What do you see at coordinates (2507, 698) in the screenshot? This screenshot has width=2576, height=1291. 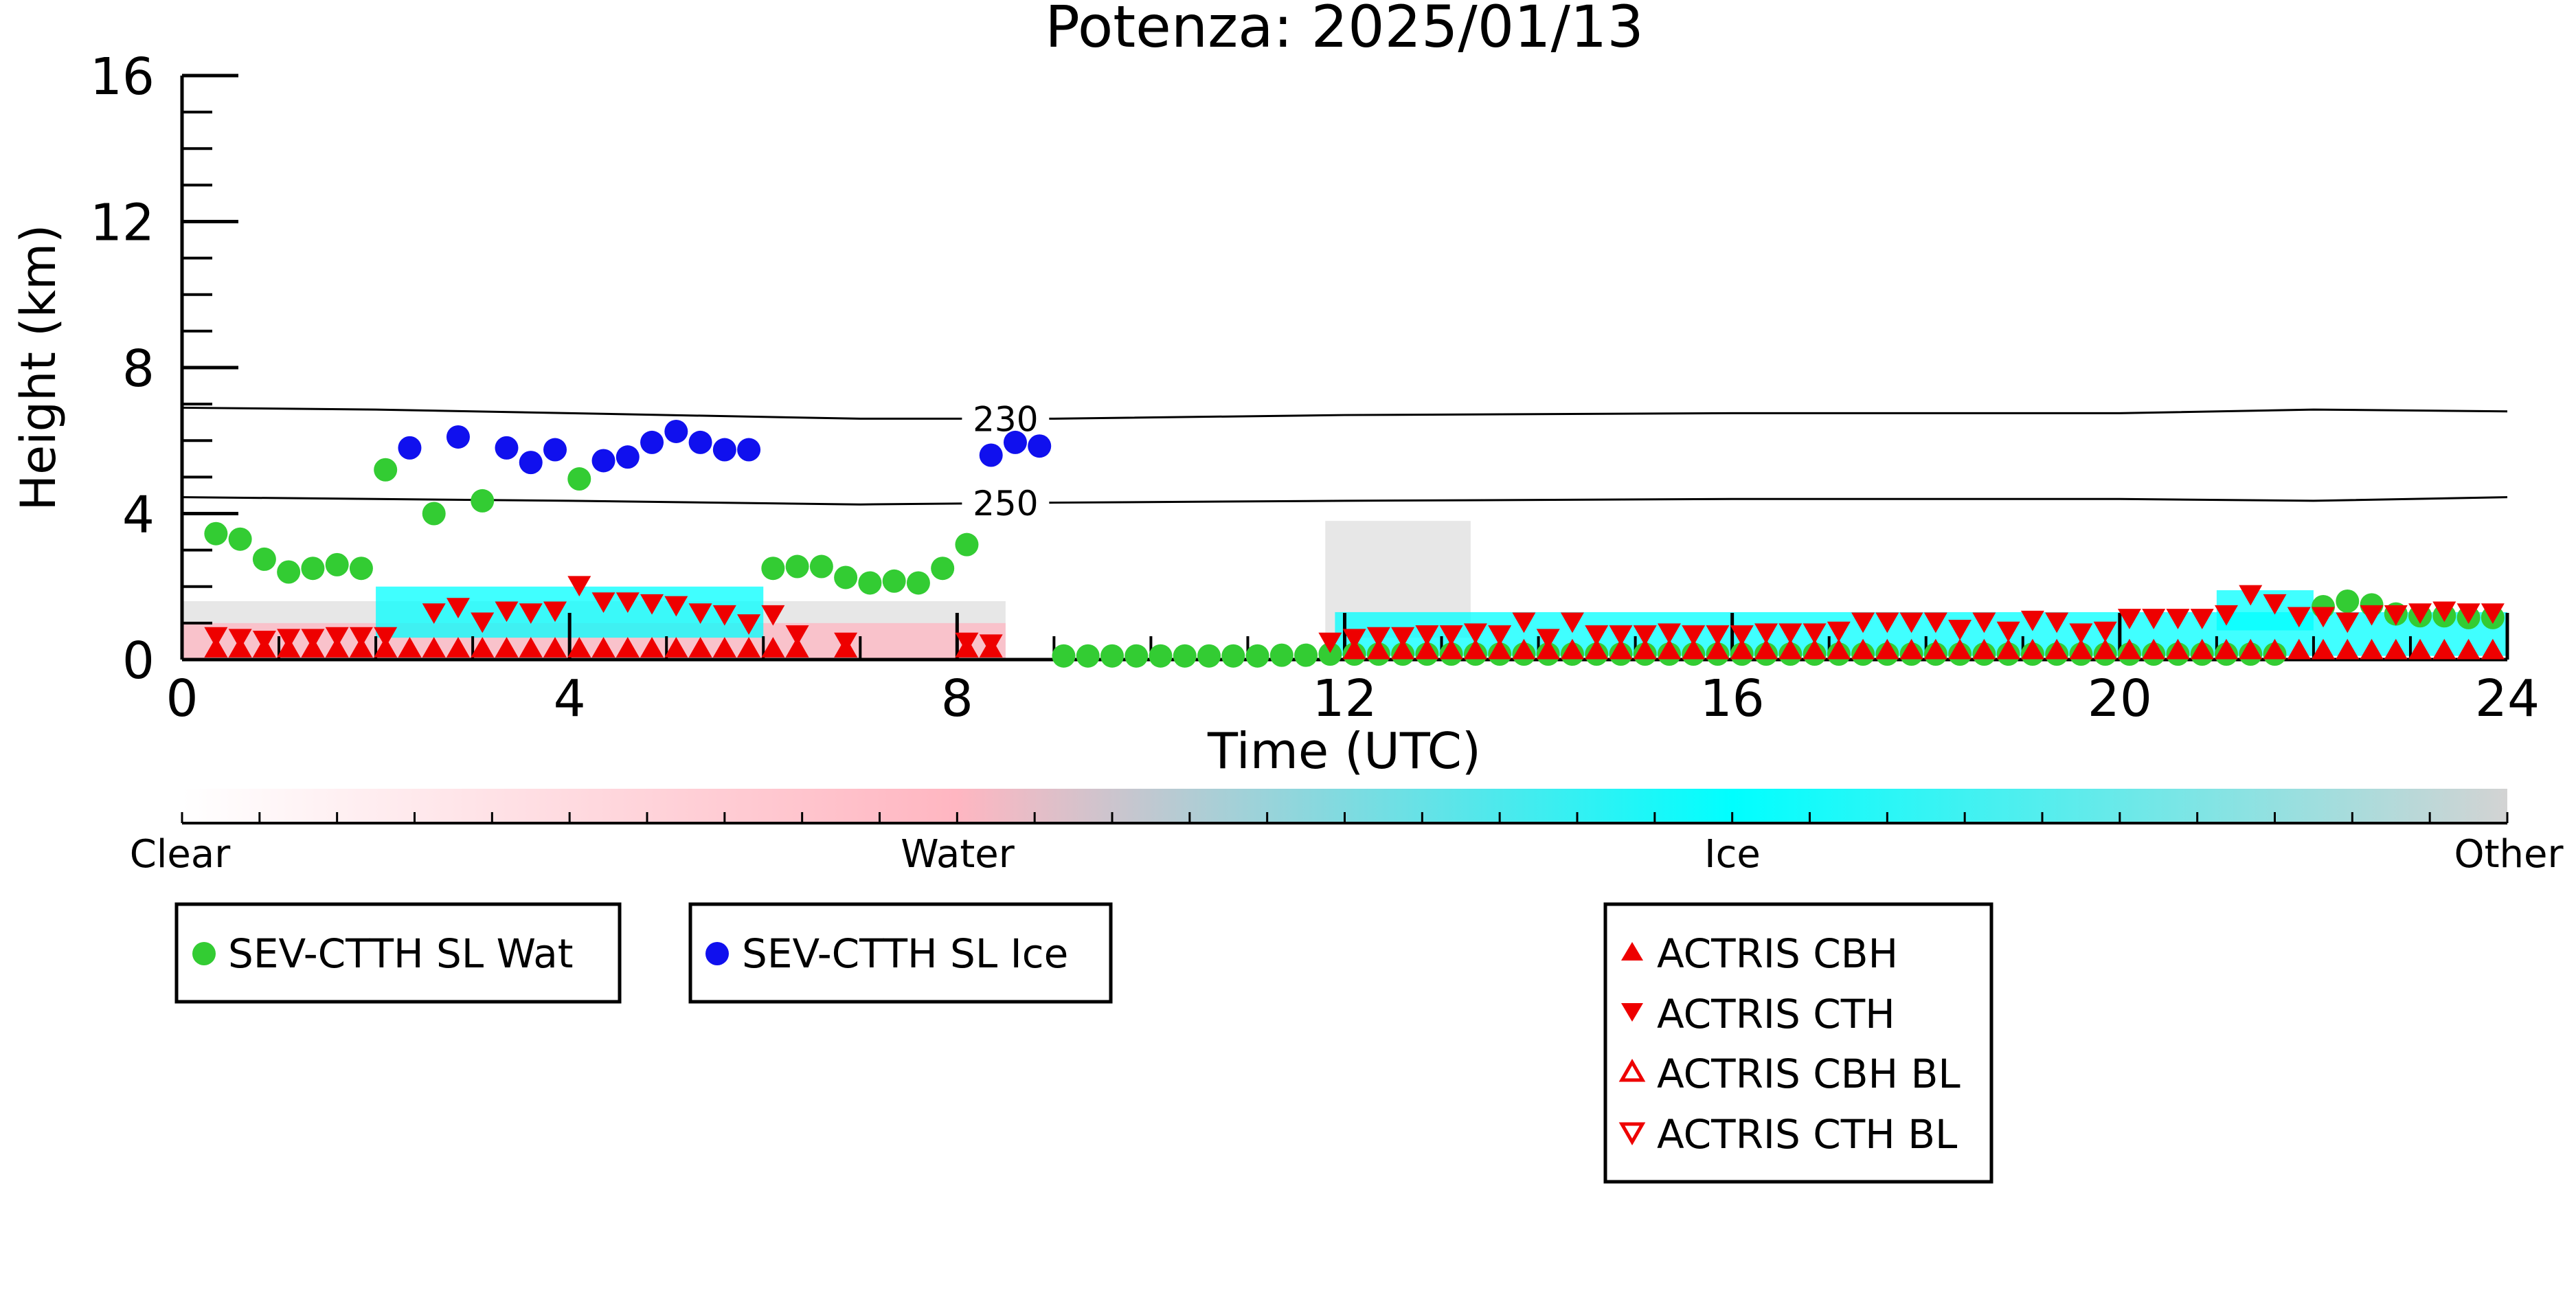 I see `x-tick-label: 24` at bounding box center [2507, 698].